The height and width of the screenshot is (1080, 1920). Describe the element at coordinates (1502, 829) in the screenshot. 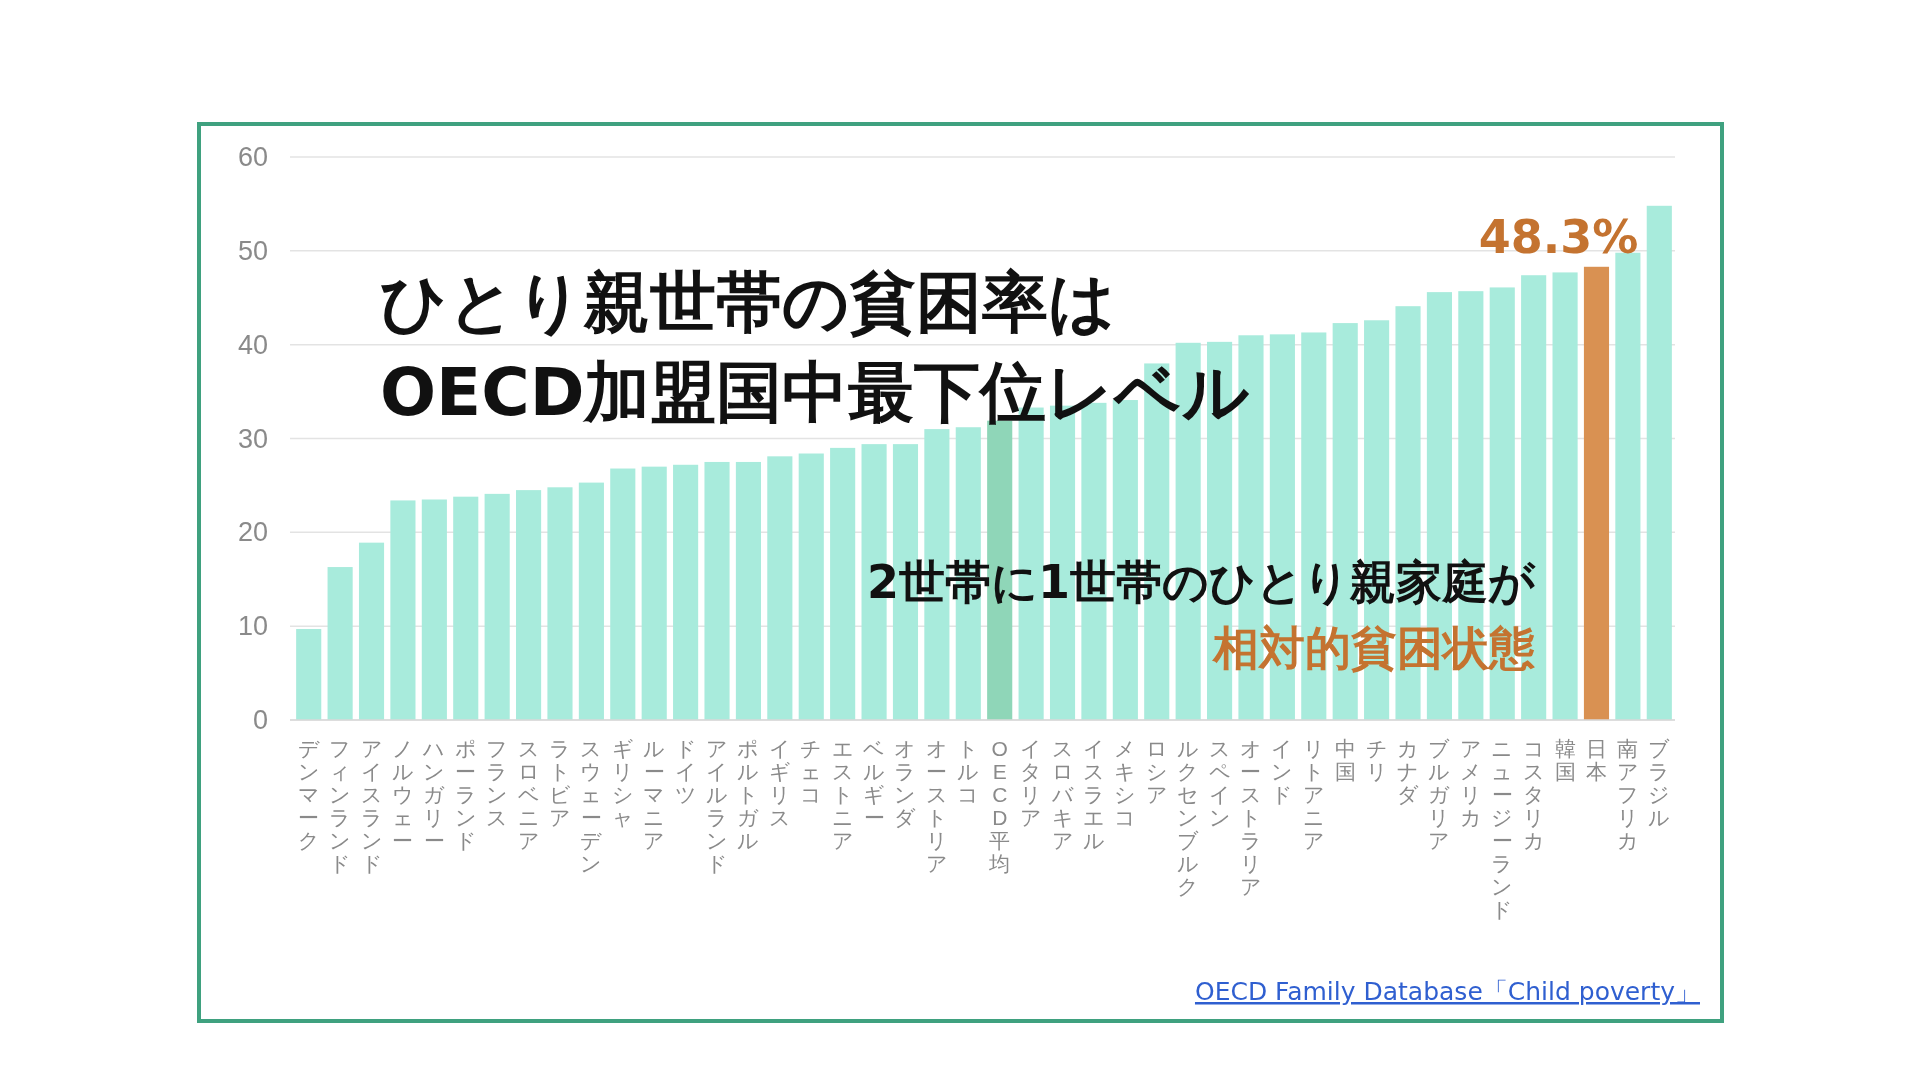

I see `x-tick-label: ニュージーランド` at that location.